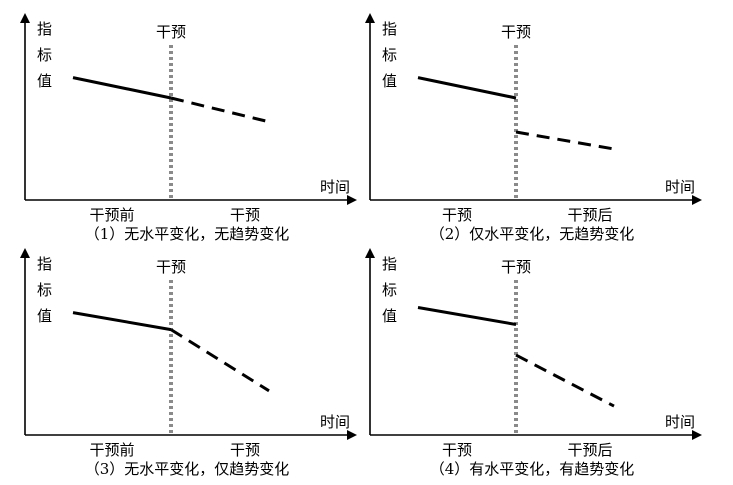 The width and height of the screenshot is (733, 485). Describe the element at coordinates (187, 234) in the screenshot. I see `panel-caption: （1）无水平变化，无趋势变化` at that location.